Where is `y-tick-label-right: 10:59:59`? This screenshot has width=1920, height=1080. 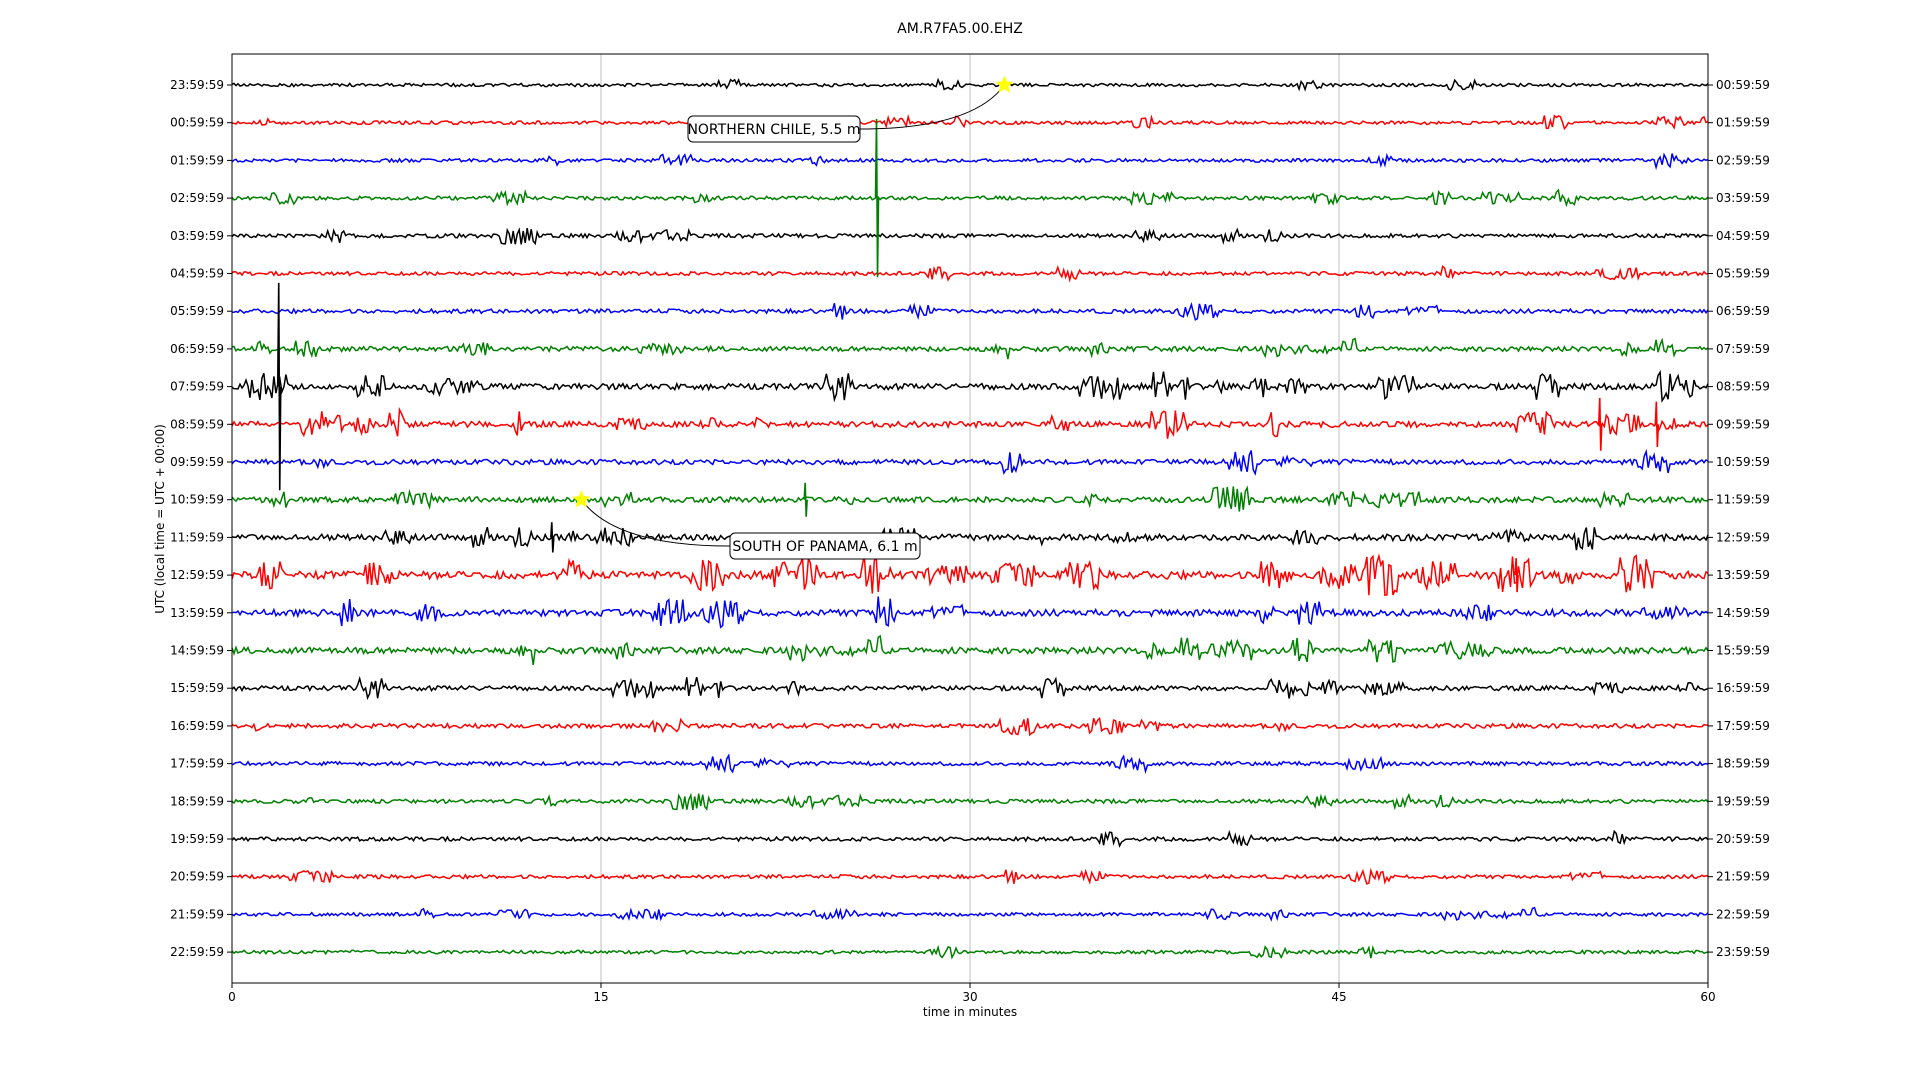 y-tick-label-right: 10:59:59 is located at coordinates (1743, 462).